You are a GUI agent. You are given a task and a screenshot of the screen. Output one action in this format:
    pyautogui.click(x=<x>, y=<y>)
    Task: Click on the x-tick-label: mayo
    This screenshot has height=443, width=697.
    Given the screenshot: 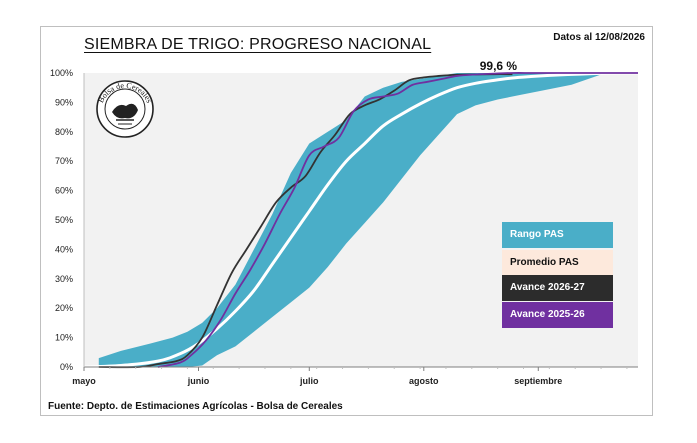 What is the action you would take?
    pyautogui.click(x=84, y=381)
    